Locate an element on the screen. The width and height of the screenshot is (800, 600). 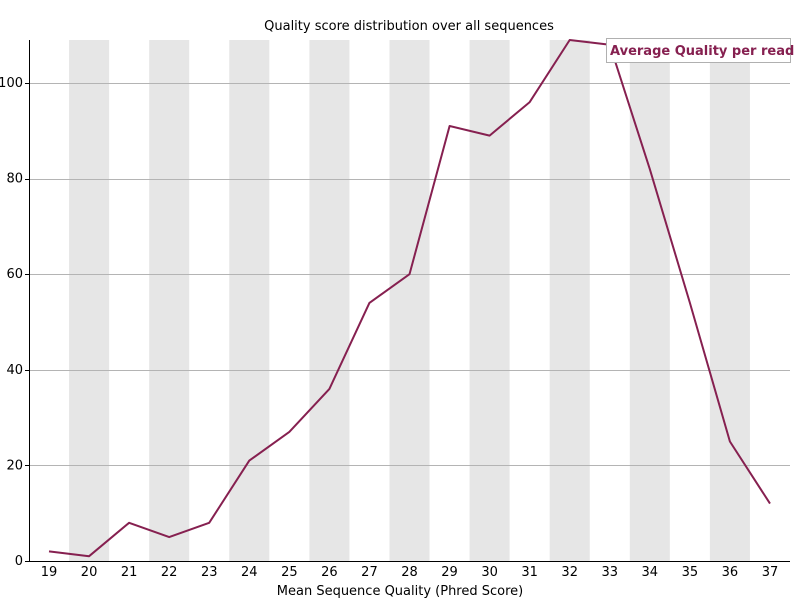
x-tick-label-19: 19 is located at coordinates (49, 572).